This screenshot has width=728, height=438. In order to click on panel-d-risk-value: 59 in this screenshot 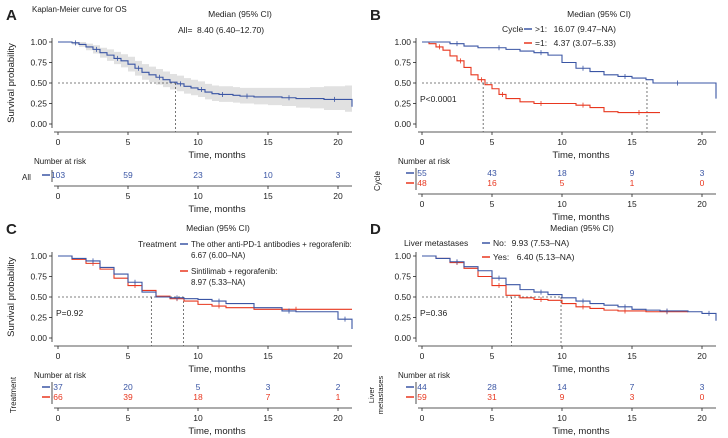, I will do `click(422, 397)`.